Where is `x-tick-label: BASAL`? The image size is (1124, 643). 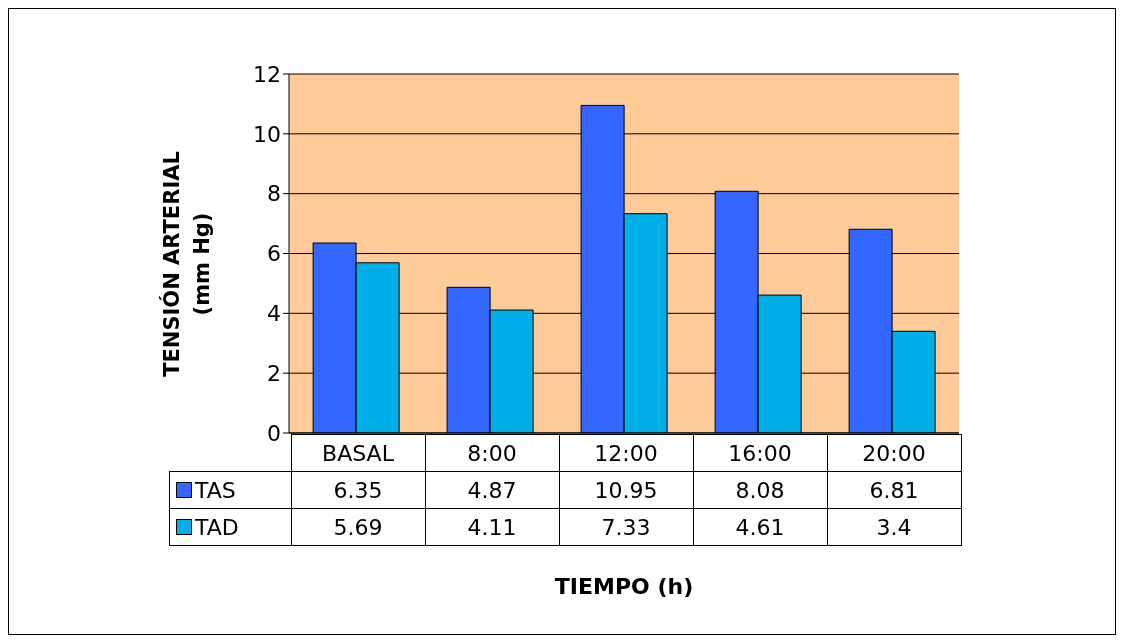 x-tick-label: BASAL is located at coordinates (358, 453).